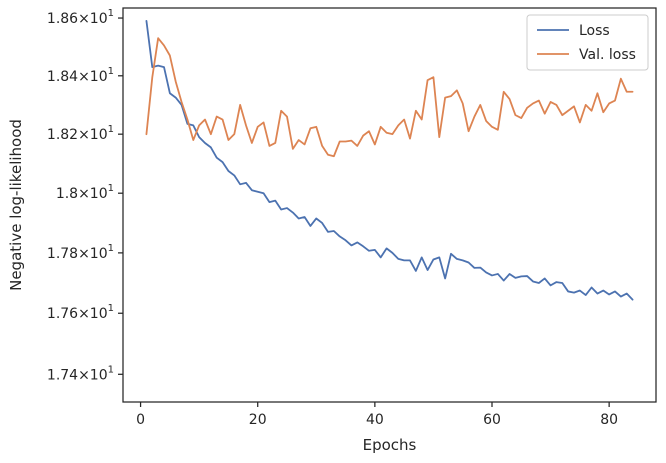 Image resolution: width=666 pixels, height=463 pixels. Describe the element at coordinates (80, 133) in the screenshot. I see `y-tick-label: 1.82×10¹` at that location.